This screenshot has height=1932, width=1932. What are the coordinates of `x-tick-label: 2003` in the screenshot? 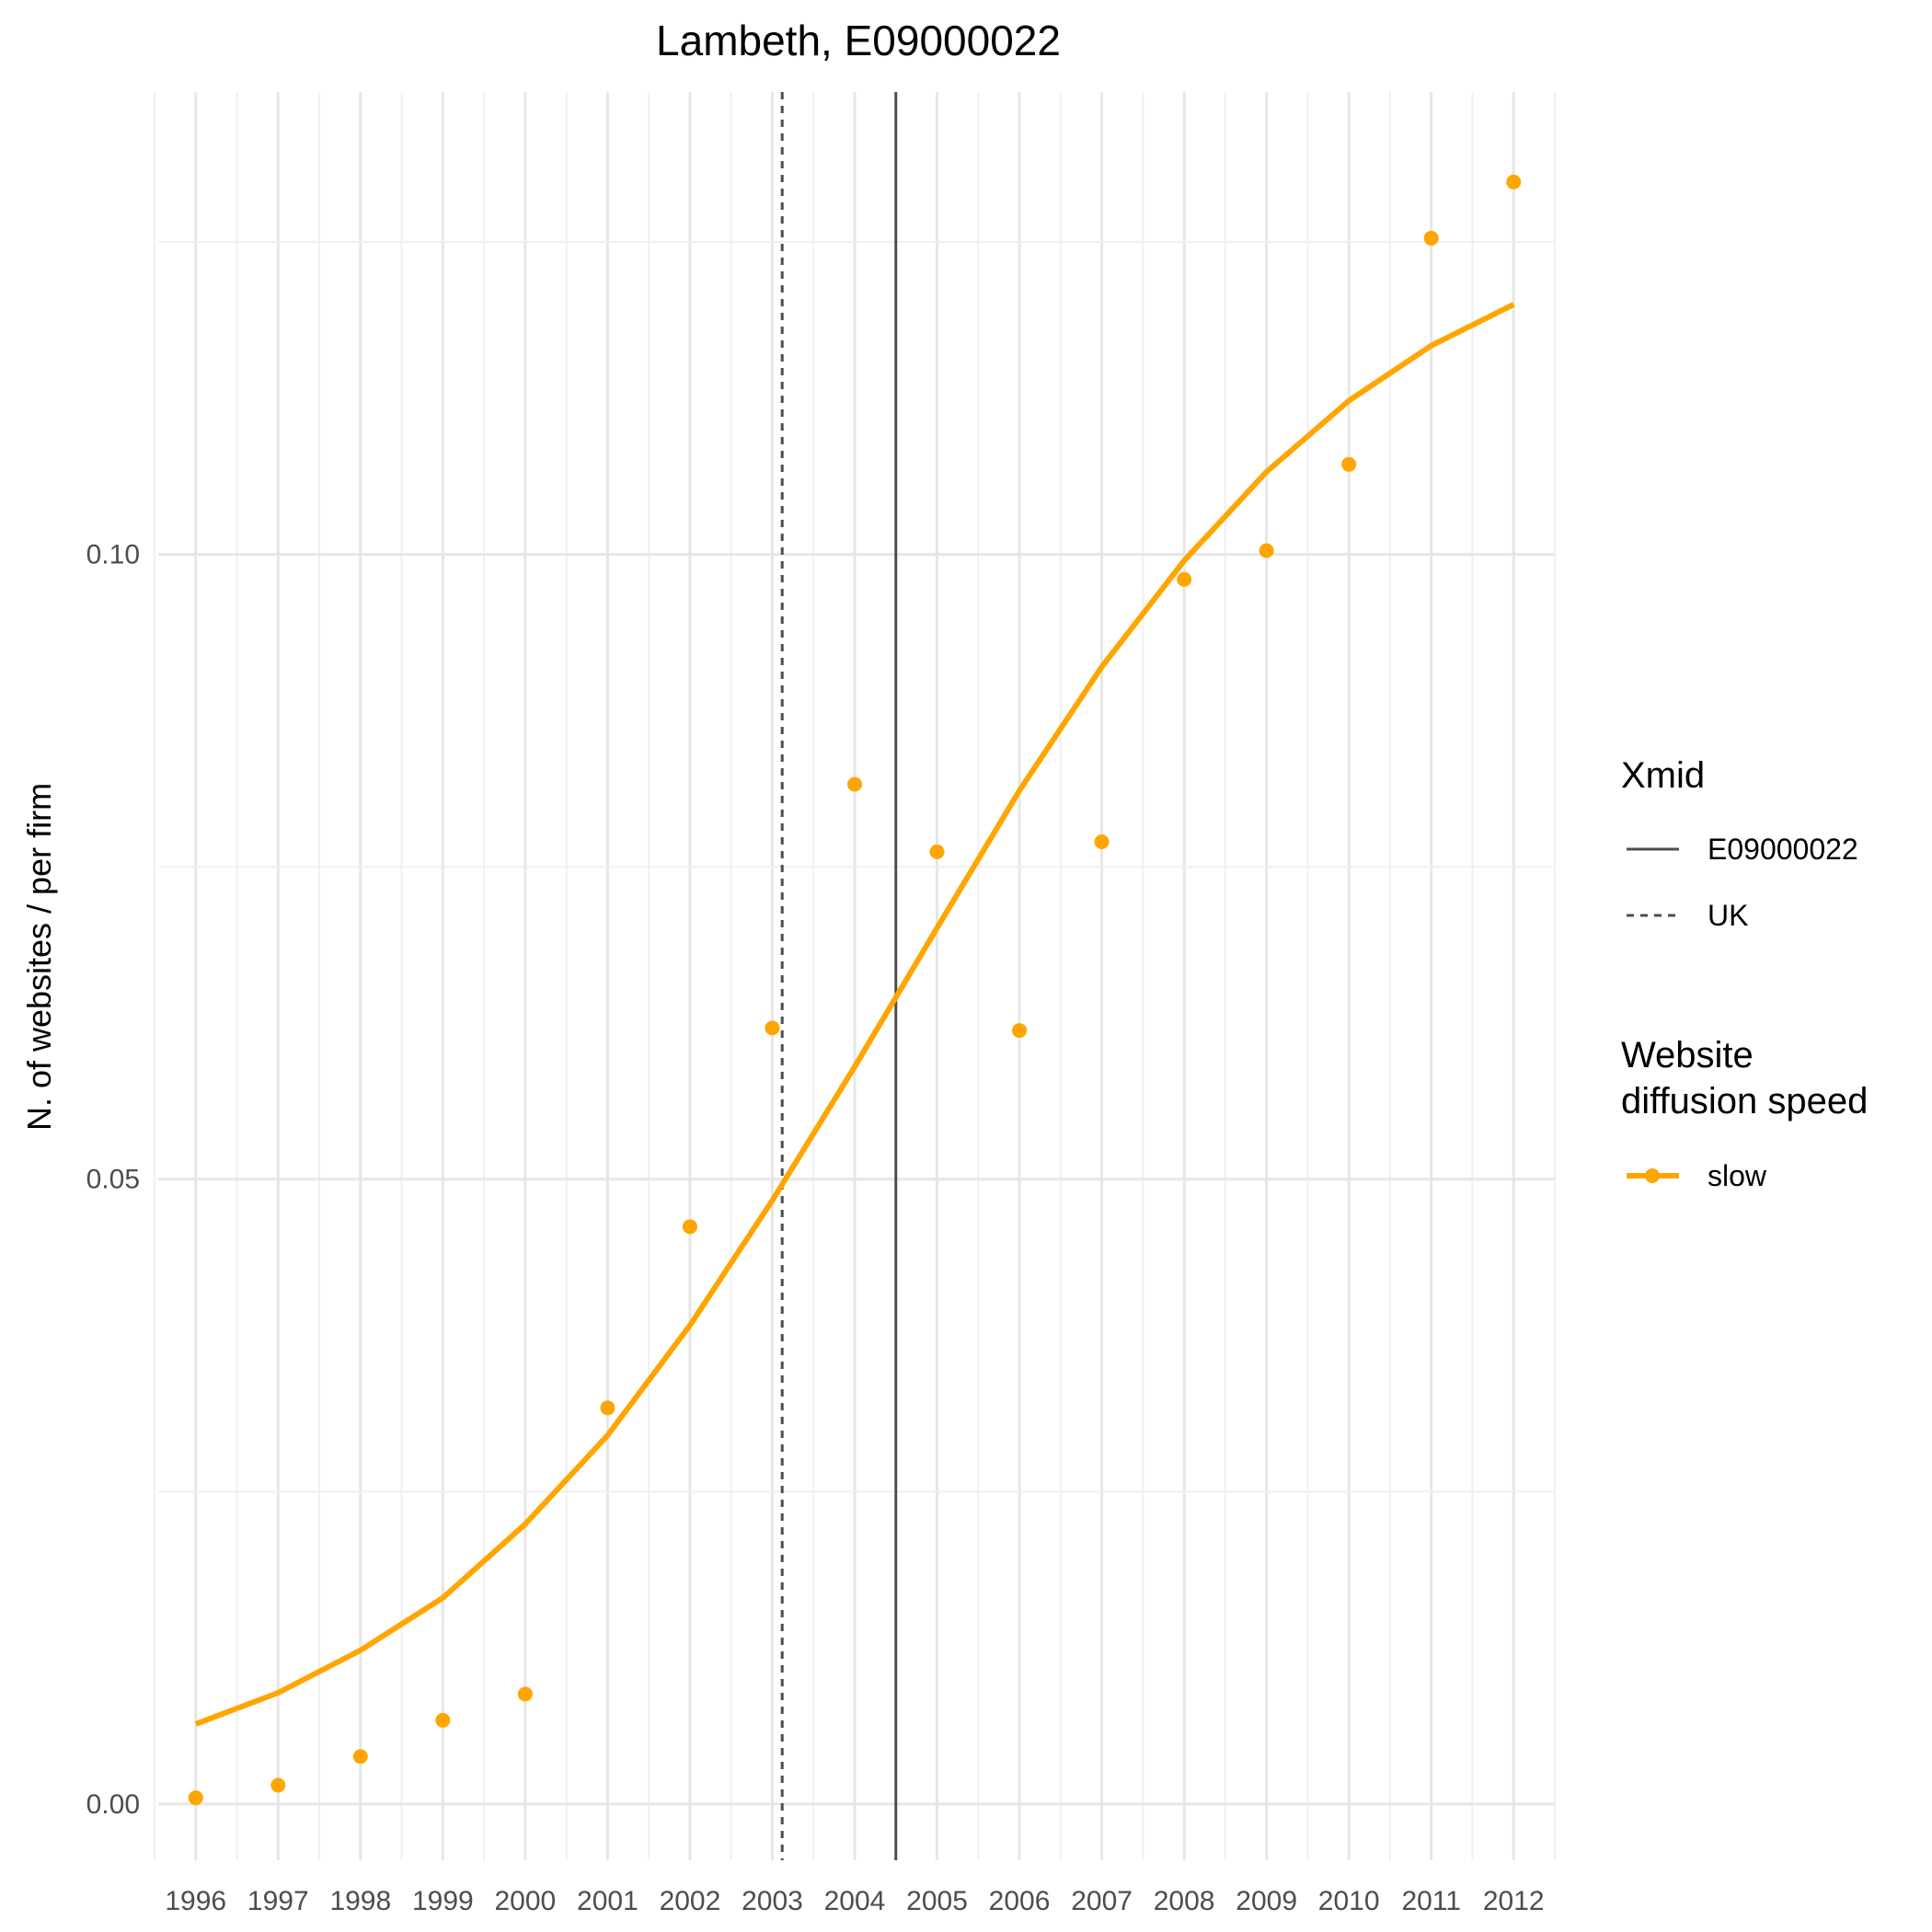 It's located at (772, 1901).